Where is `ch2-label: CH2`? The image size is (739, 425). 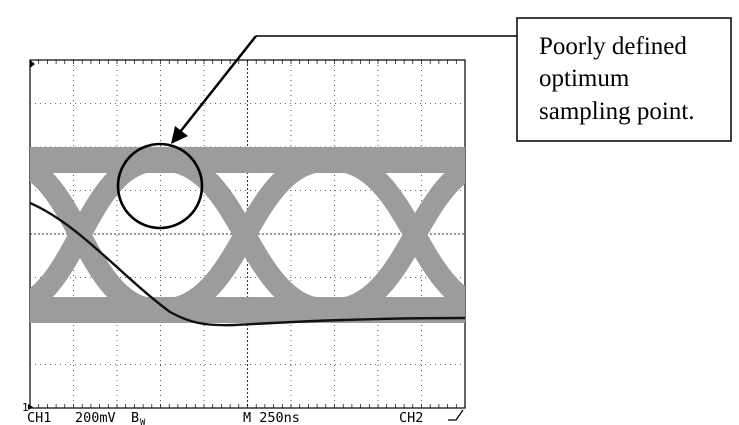 ch2-label: CH2 is located at coordinates (411, 417).